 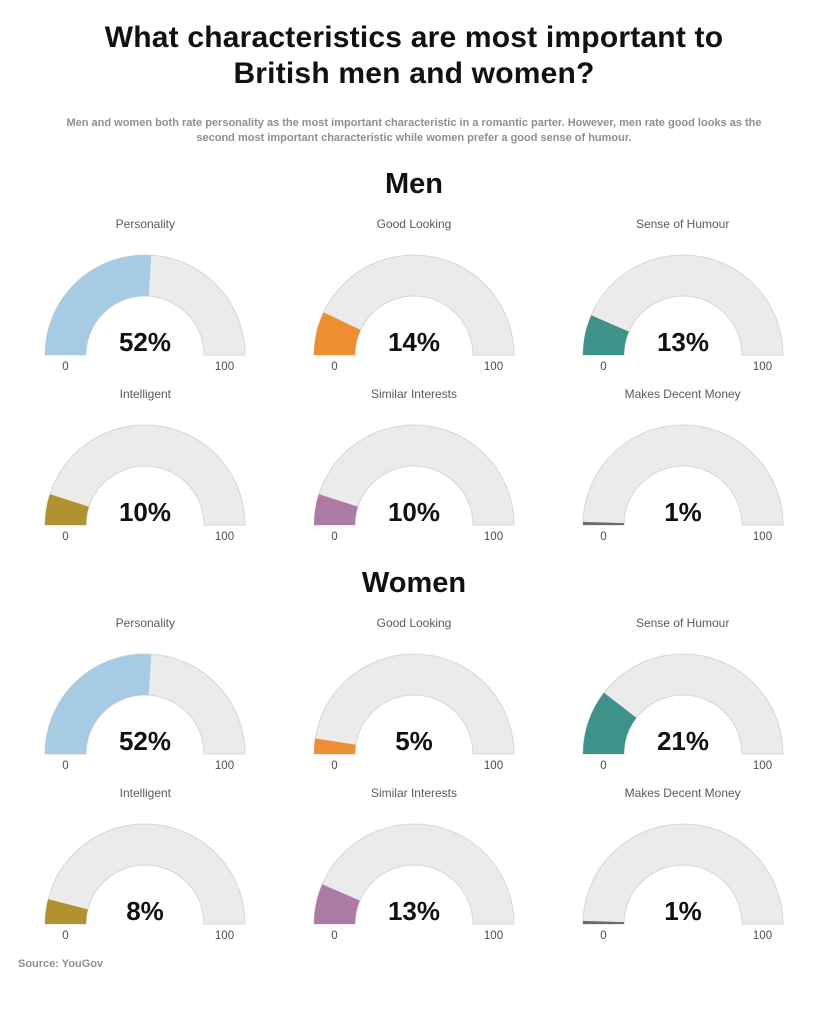 What do you see at coordinates (414, 741) in the screenshot?
I see `gauge-value: 5%` at bounding box center [414, 741].